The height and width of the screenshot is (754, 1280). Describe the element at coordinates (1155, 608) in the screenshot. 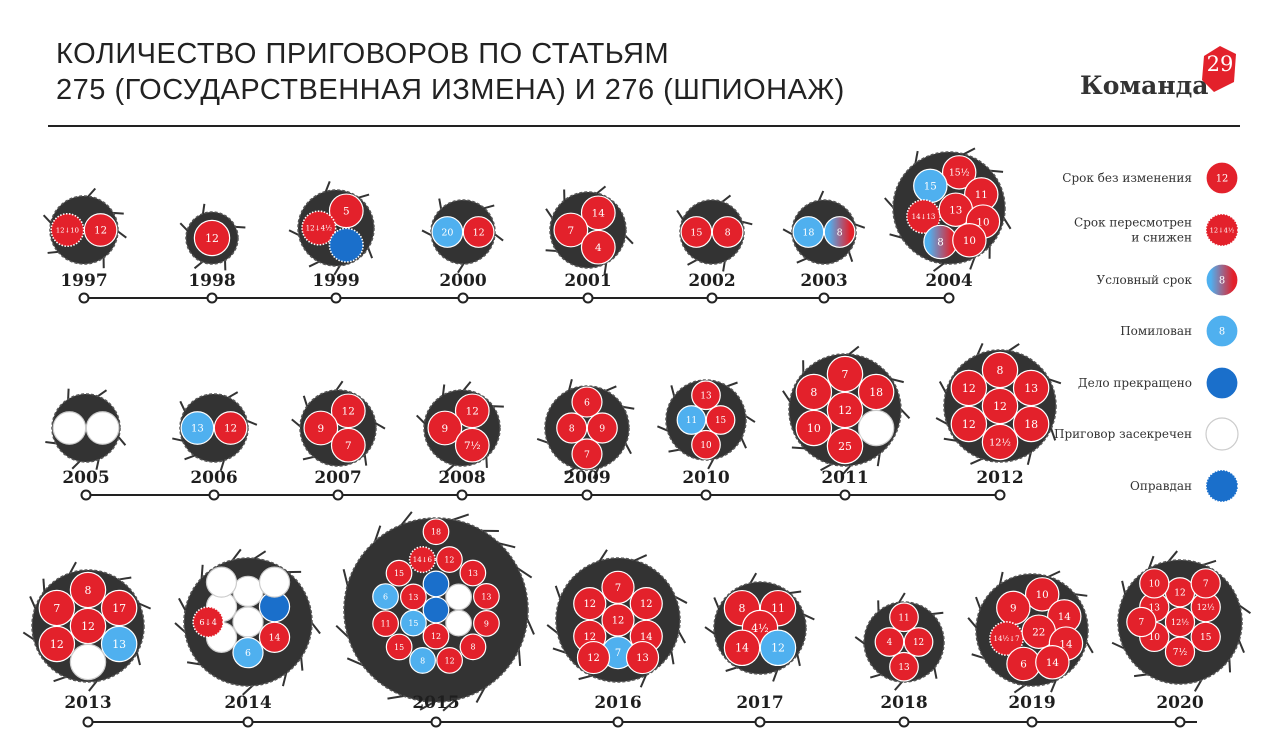

I see `sentence-2020-3-label: 13` at that location.